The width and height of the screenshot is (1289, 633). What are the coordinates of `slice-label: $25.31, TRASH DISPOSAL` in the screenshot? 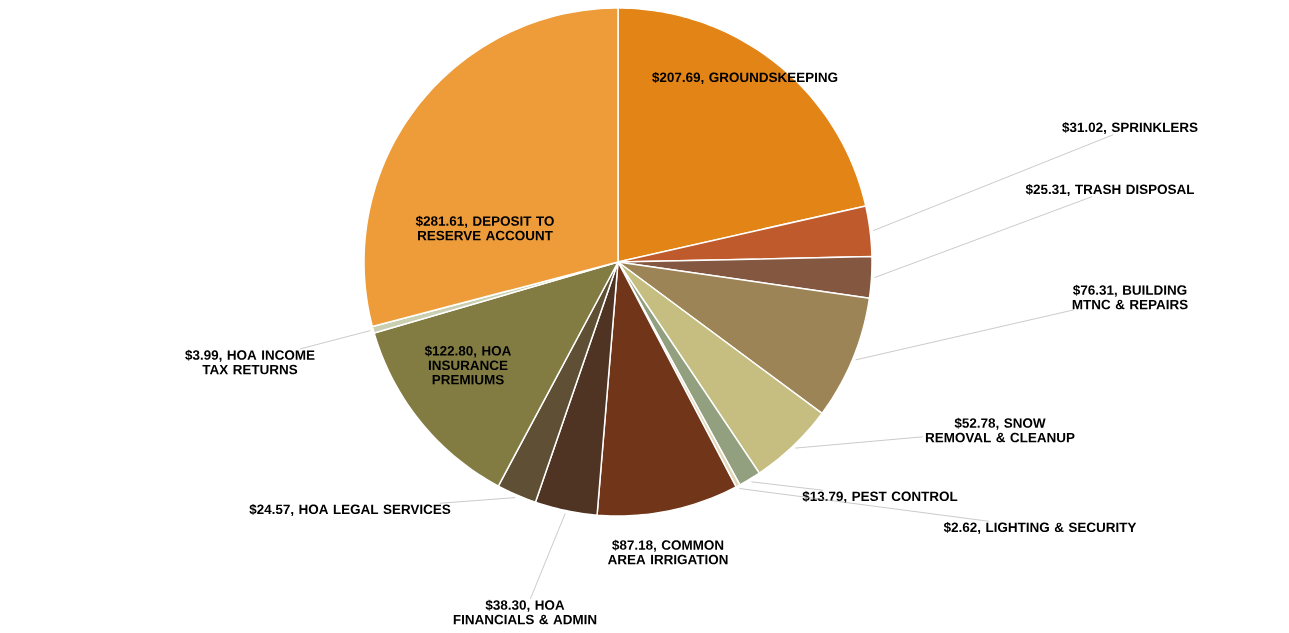 It's located at (1110, 190).